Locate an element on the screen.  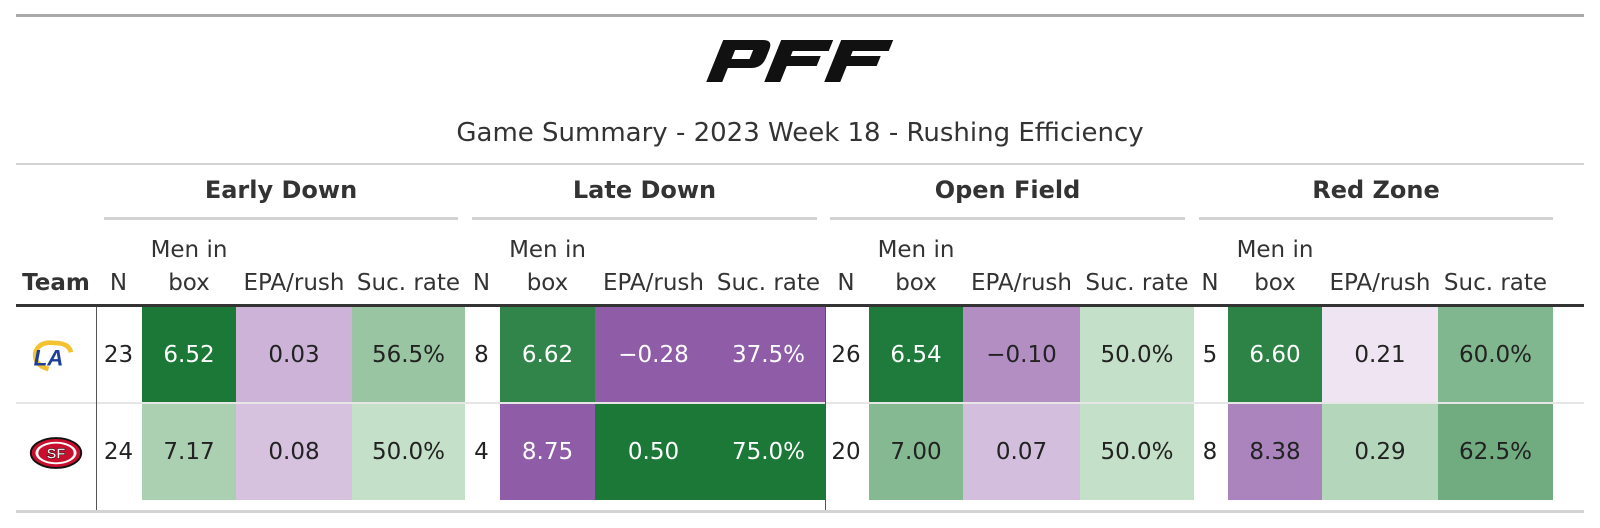
top-rule is located at coordinates (800, 15).